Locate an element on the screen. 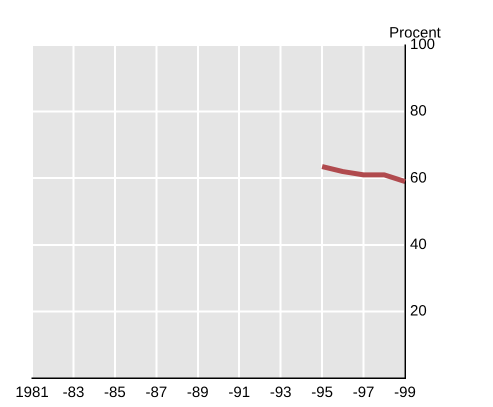 Image resolution: width=493 pixels, height=407 pixels. x-tick-label: -83 is located at coordinates (73, 393).